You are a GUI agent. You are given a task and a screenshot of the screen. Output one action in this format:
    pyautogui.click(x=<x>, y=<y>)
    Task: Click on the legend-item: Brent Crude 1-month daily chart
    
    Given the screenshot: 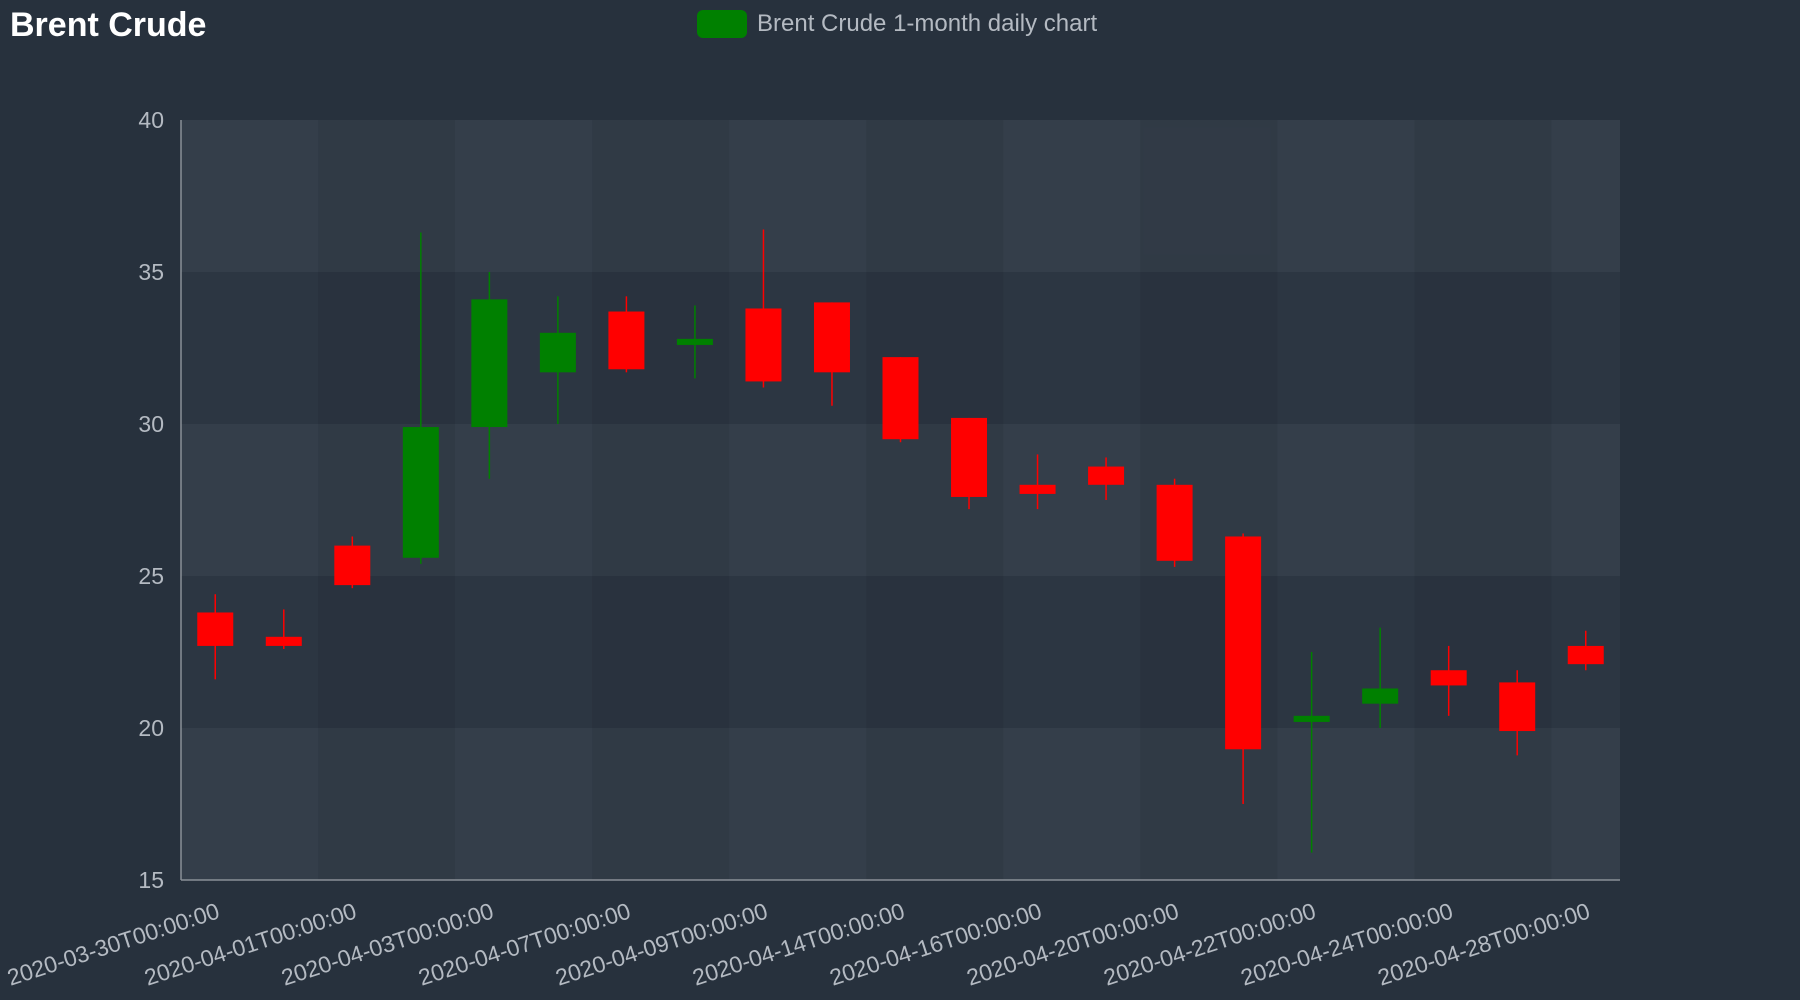 What is the action you would take?
    pyautogui.click(x=897, y=24)
    